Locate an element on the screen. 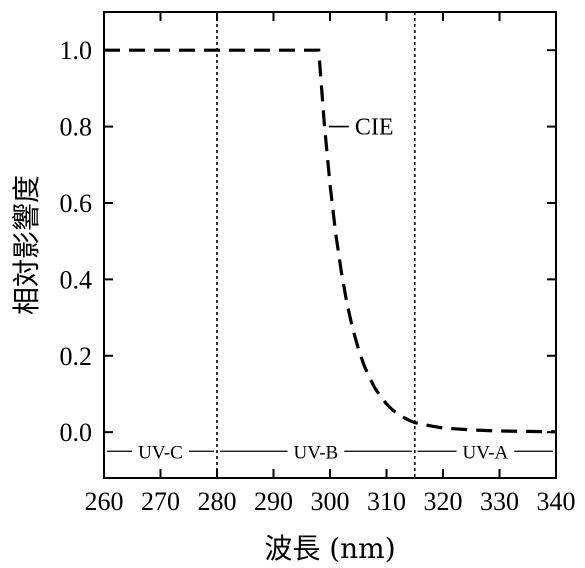 The height and width of the screenshot is (568, 585). x-tick-label: 310 is located at coordinates (386, 501).